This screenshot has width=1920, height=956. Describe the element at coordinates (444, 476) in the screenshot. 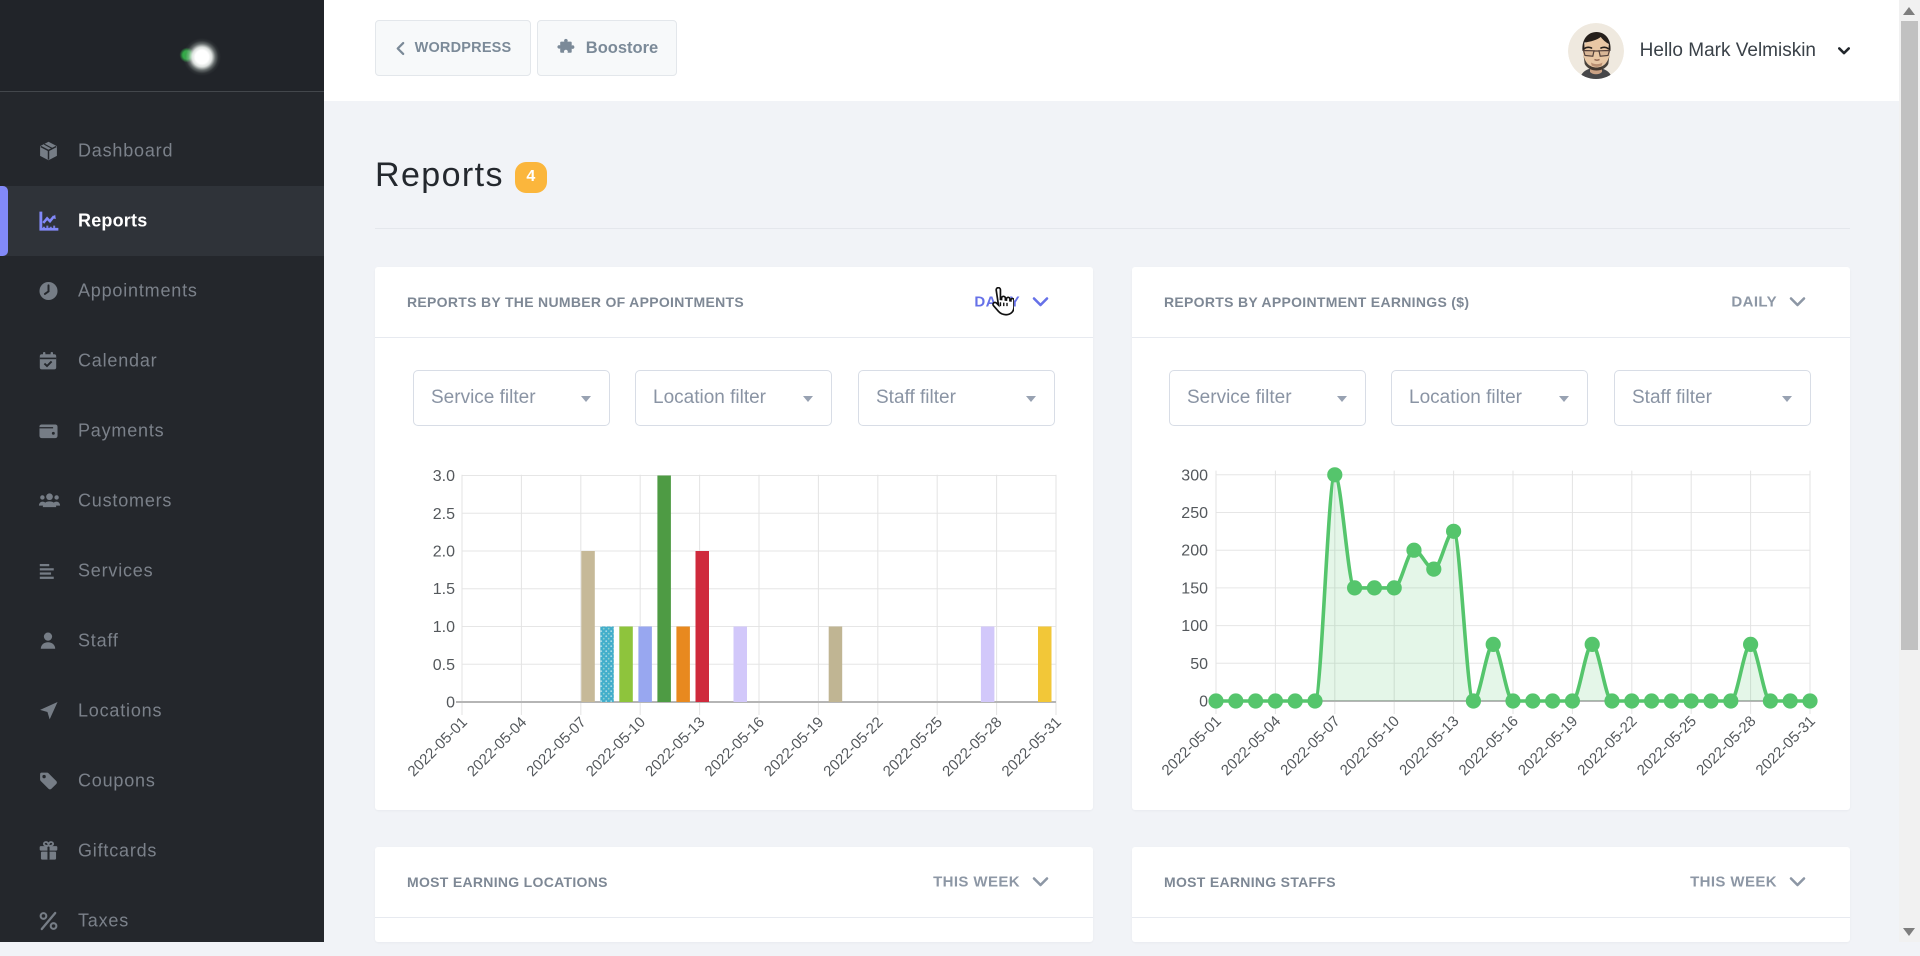

I see `svg-text: 3.0` at that location.